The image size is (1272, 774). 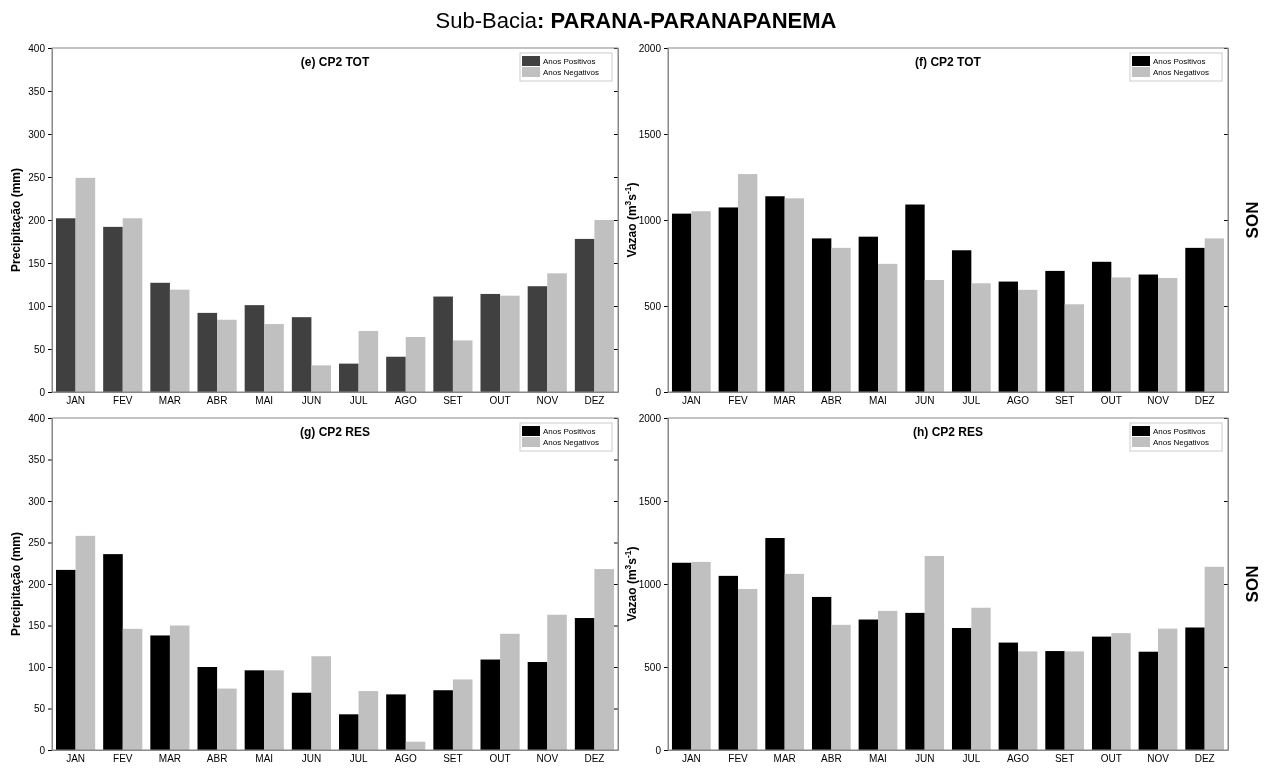 I want to click on y-tick-label: 300, so click(x=37, y=134).